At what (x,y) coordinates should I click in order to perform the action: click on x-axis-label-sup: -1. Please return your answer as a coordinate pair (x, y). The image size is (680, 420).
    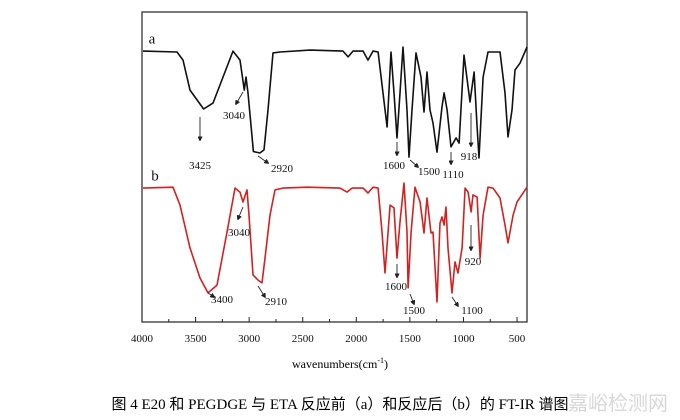
    Looking at the image, I should click on (380, 360).